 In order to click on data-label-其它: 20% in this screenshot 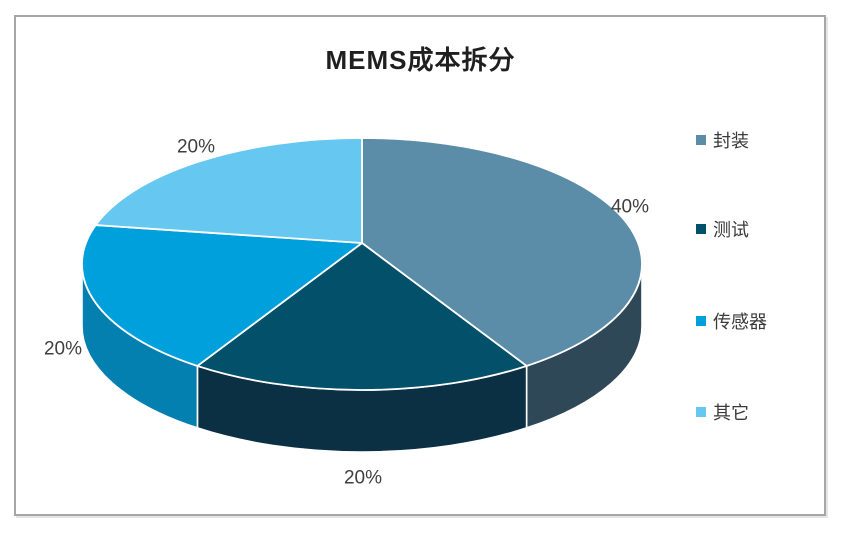, I will do `click(196, 147)`.